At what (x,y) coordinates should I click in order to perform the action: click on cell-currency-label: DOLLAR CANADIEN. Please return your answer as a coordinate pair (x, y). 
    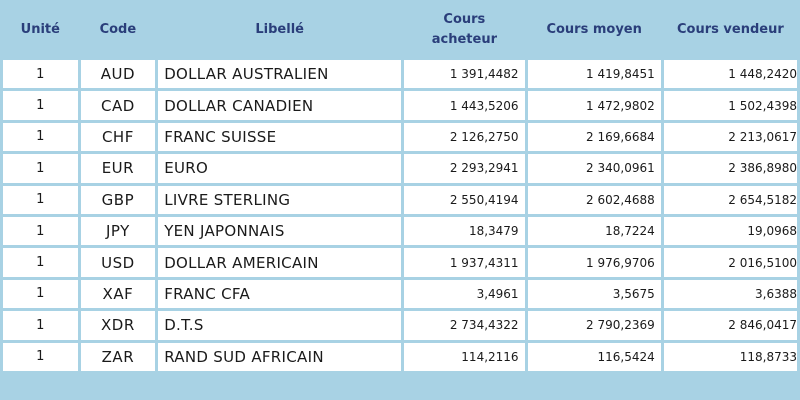
    Looking at the image, I should click on (280, 105).